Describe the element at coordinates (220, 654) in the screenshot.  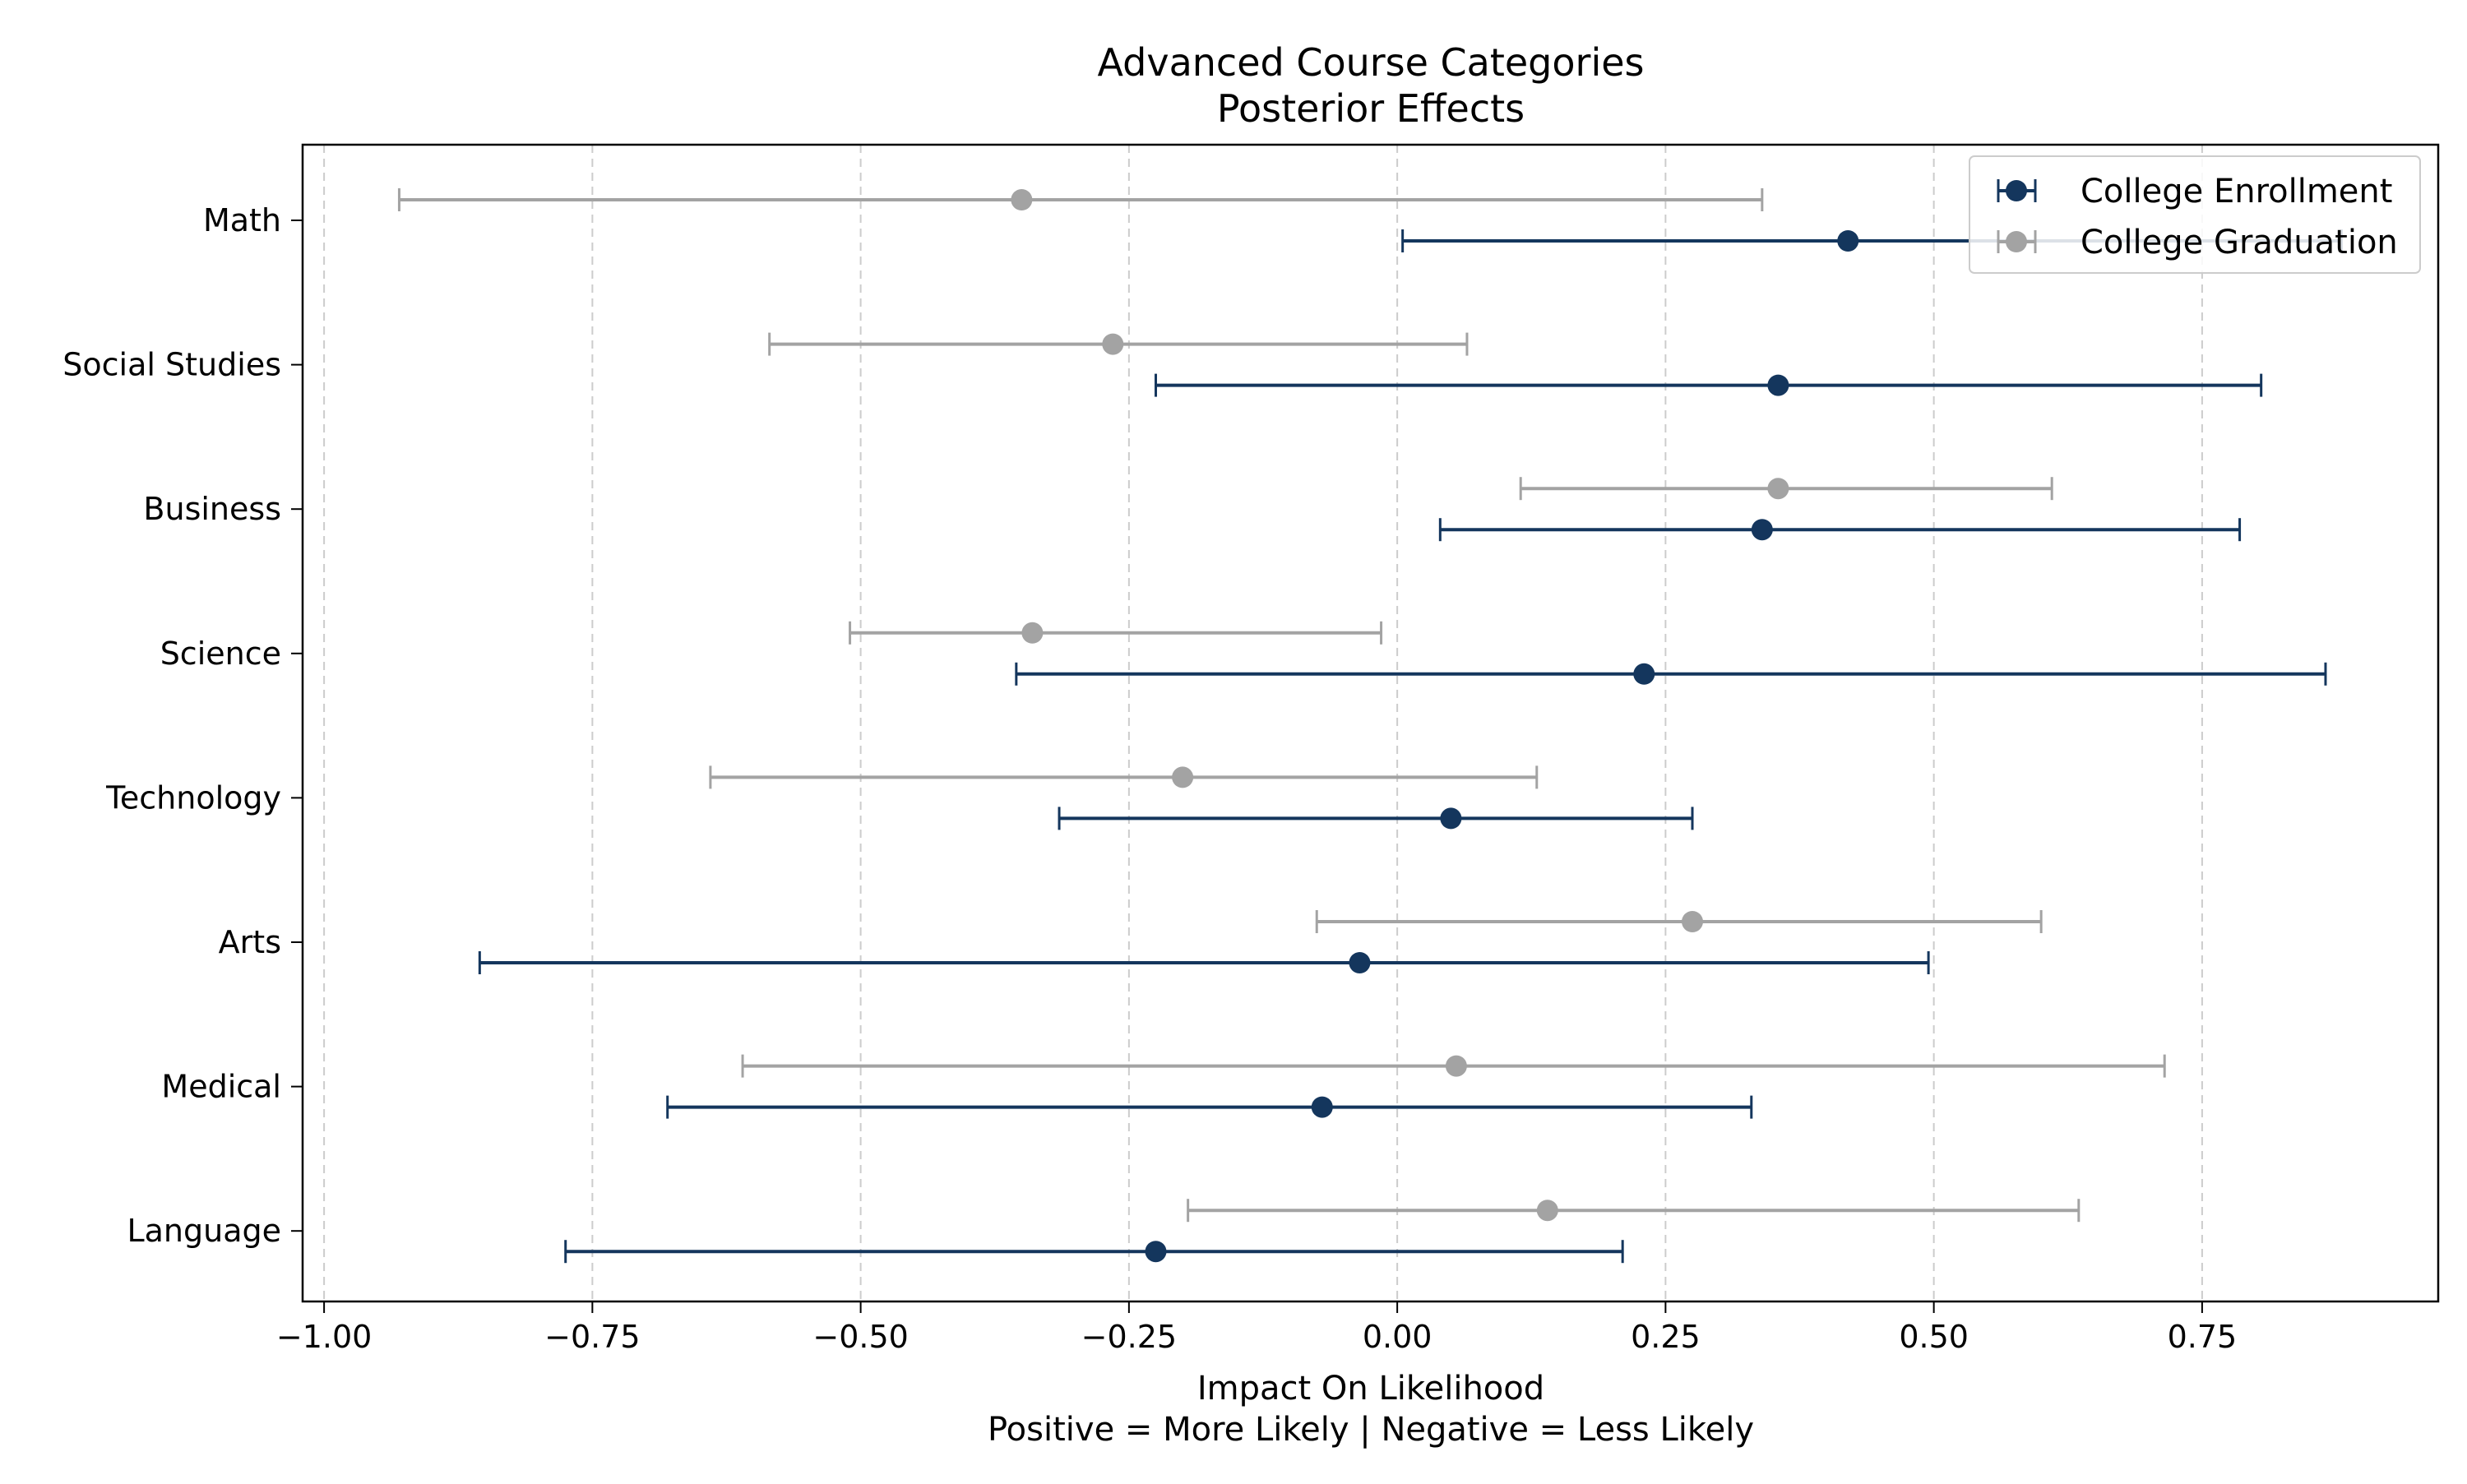
I see `y-tick-label: Science` at that location.